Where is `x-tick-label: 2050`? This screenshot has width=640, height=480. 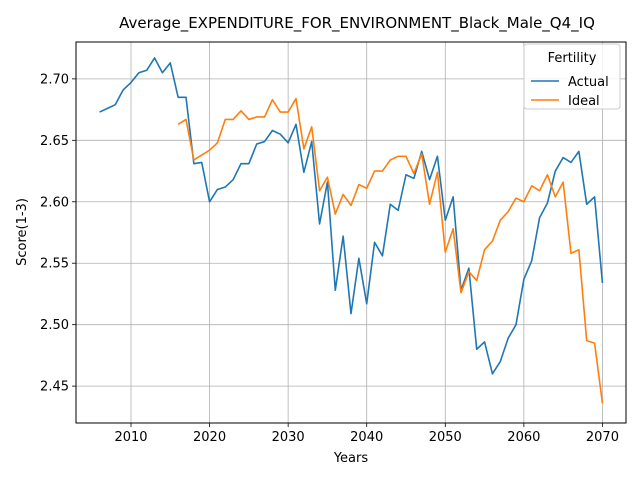 x-tick-label: 2050 is located at coordinates (445, 437).